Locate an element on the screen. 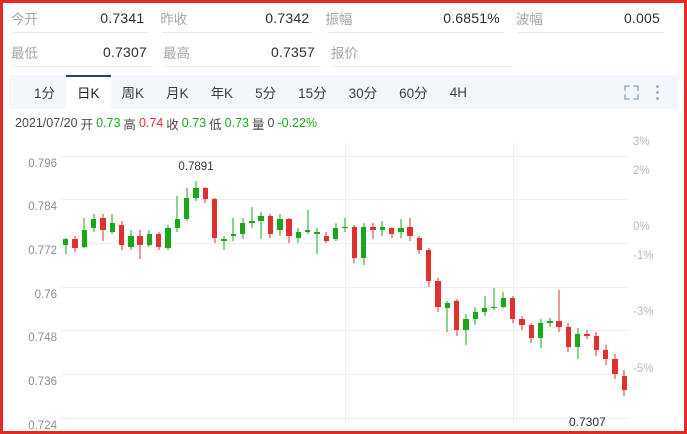 This screenshot has height=434, width=687. y-axis-percent-tick-label: 3% is located at coordinates (641, 142).